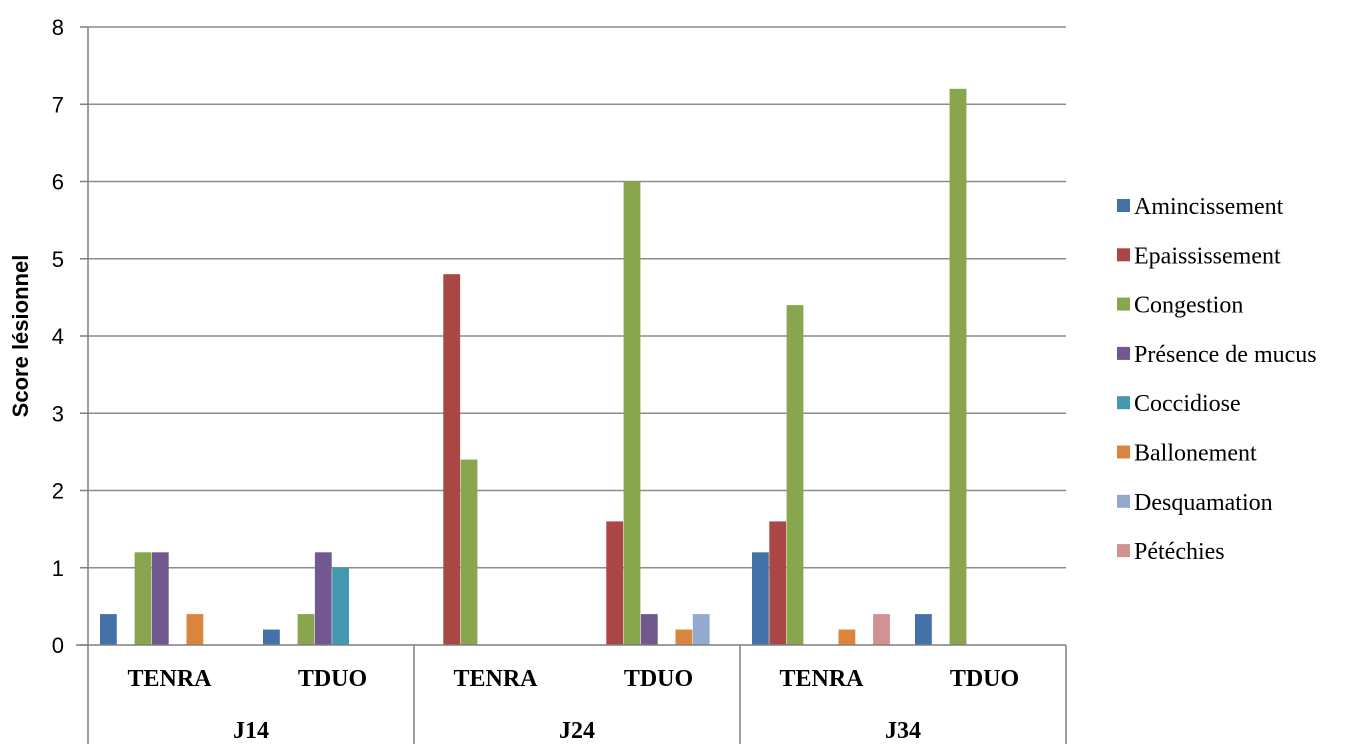  I want to click on y-tick-label: 7, so click(58, 104).